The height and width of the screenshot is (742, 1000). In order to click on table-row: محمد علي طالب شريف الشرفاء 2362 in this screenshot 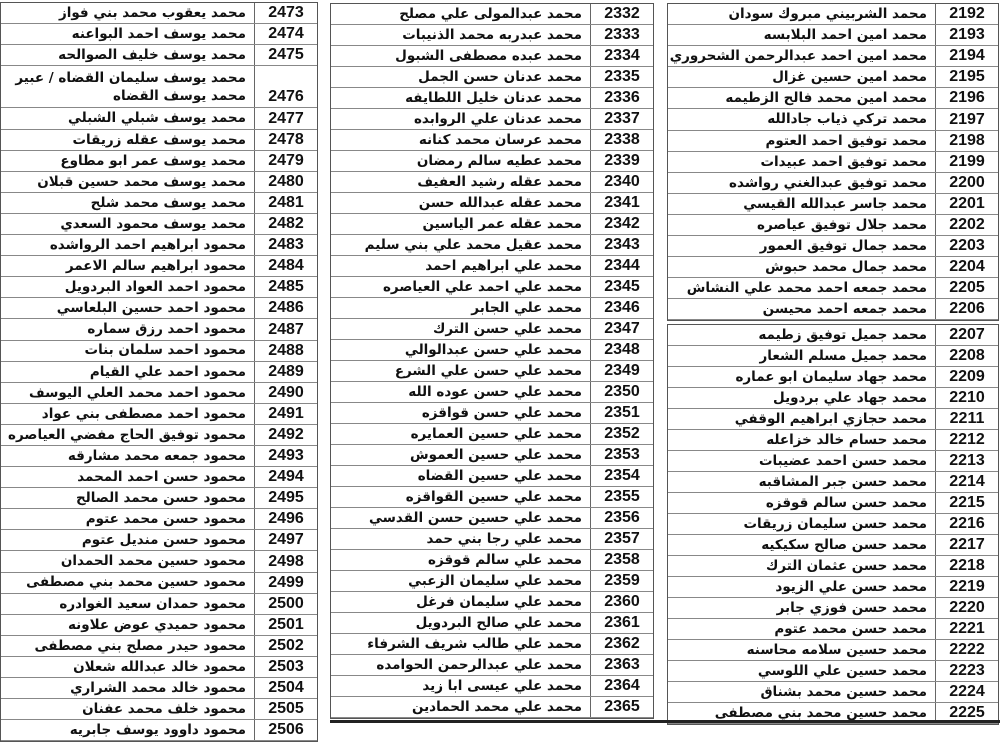, I will do `click(492, 644)`.